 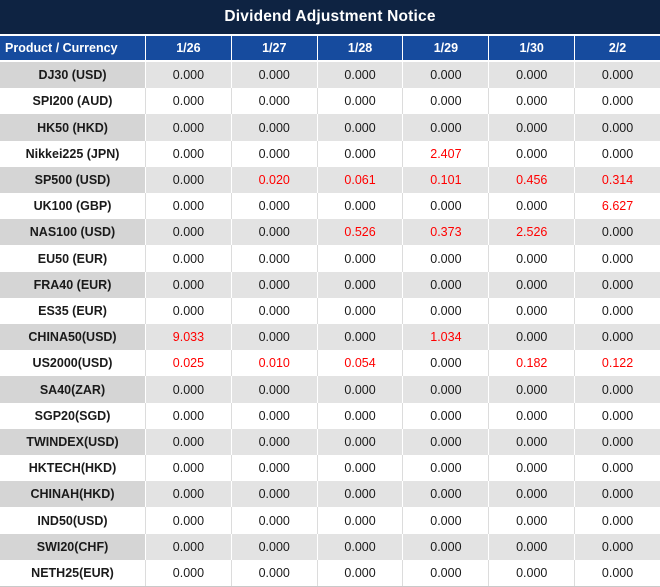 What do you see at coordinates (189, 337) in the screenshot?
I see `value-cell: 9.033` at bounding box center [189, 337].